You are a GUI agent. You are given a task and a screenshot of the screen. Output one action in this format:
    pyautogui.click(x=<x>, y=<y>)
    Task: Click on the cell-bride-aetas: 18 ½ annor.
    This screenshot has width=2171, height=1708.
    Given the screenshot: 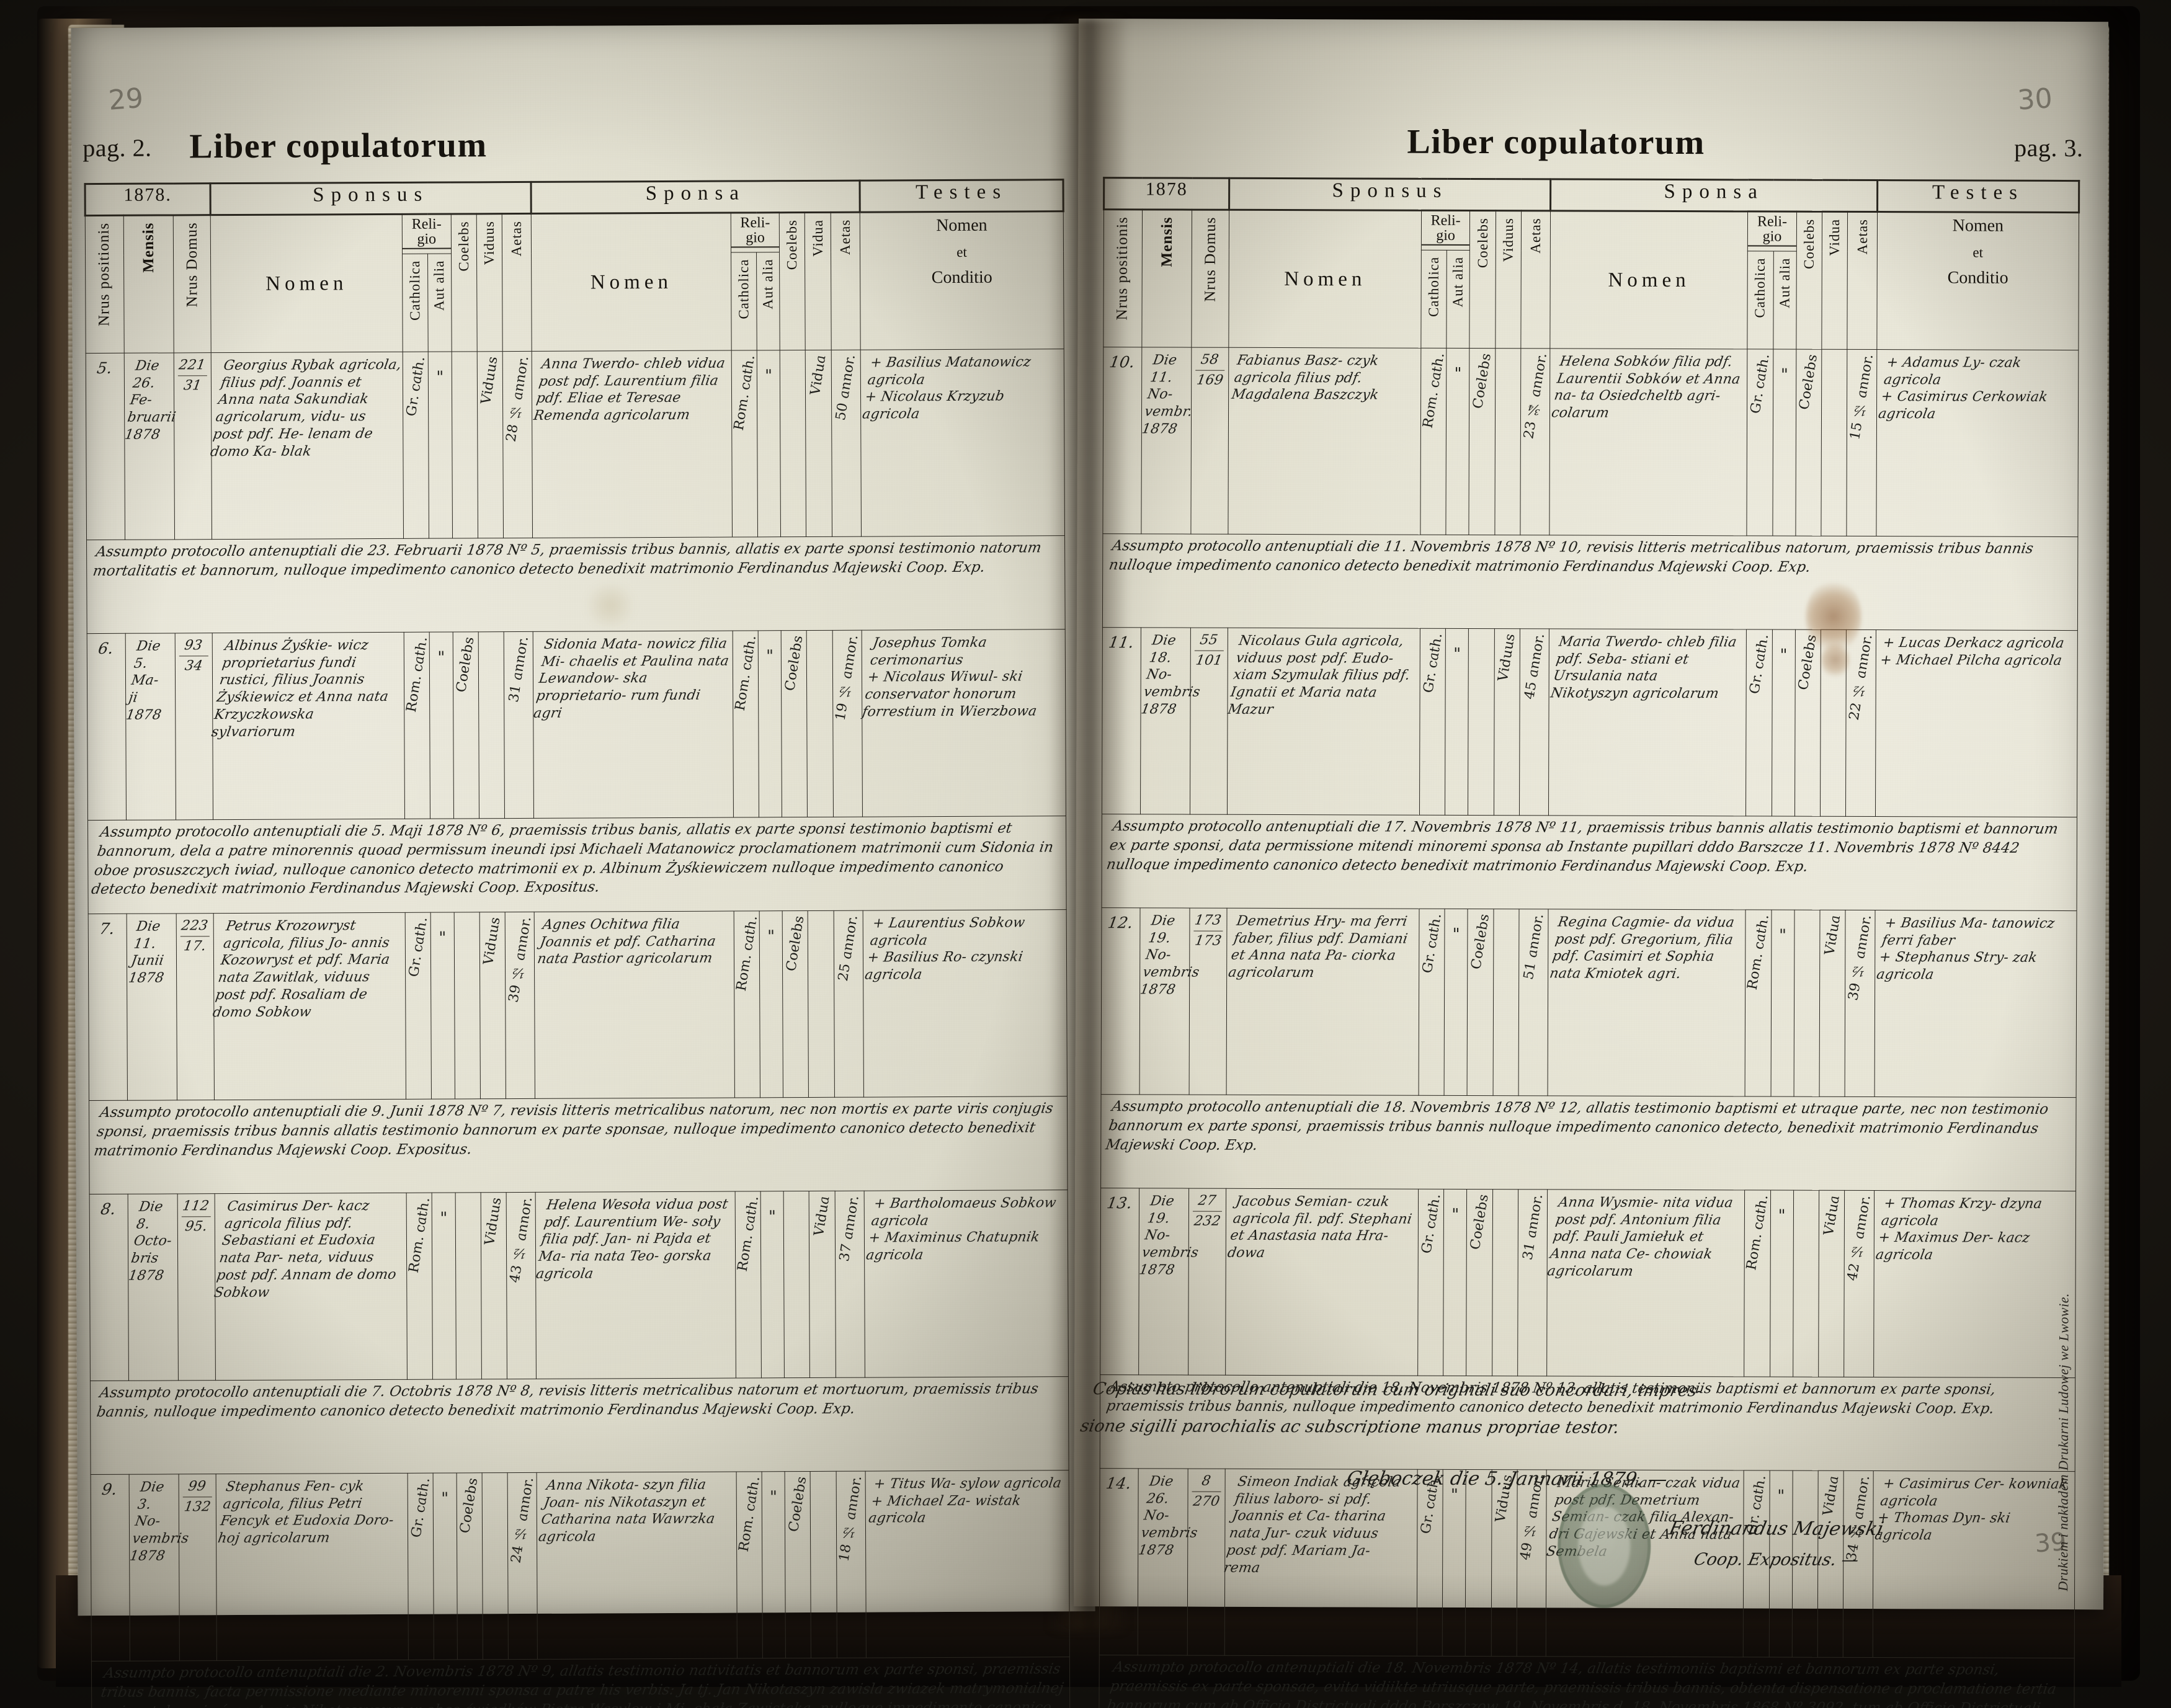 What is the action you would take?
    pyautogui.click(x=851, y=1564)
    